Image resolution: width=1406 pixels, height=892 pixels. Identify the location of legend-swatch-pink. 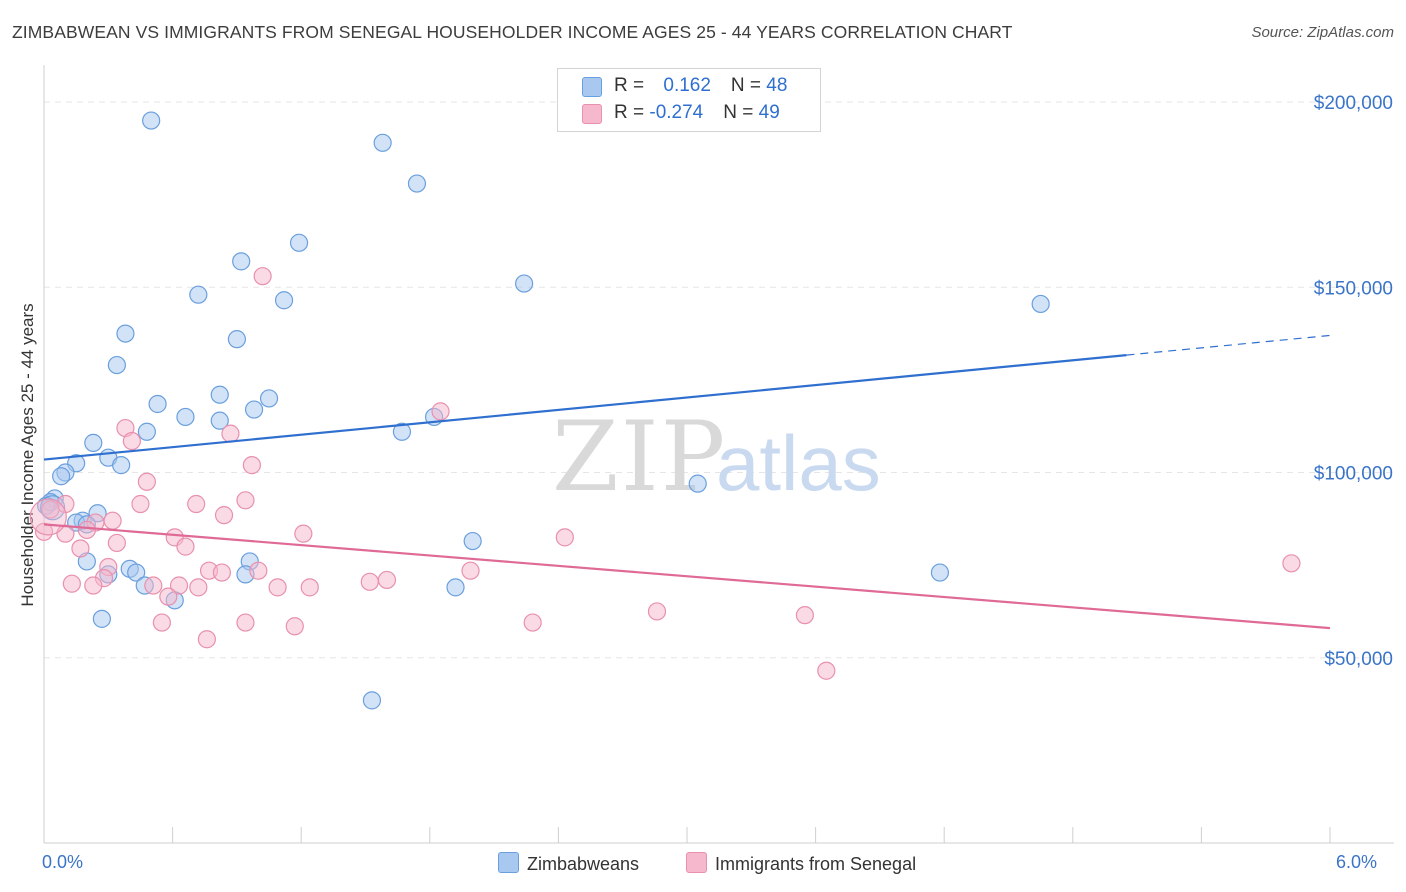
(592, 114).